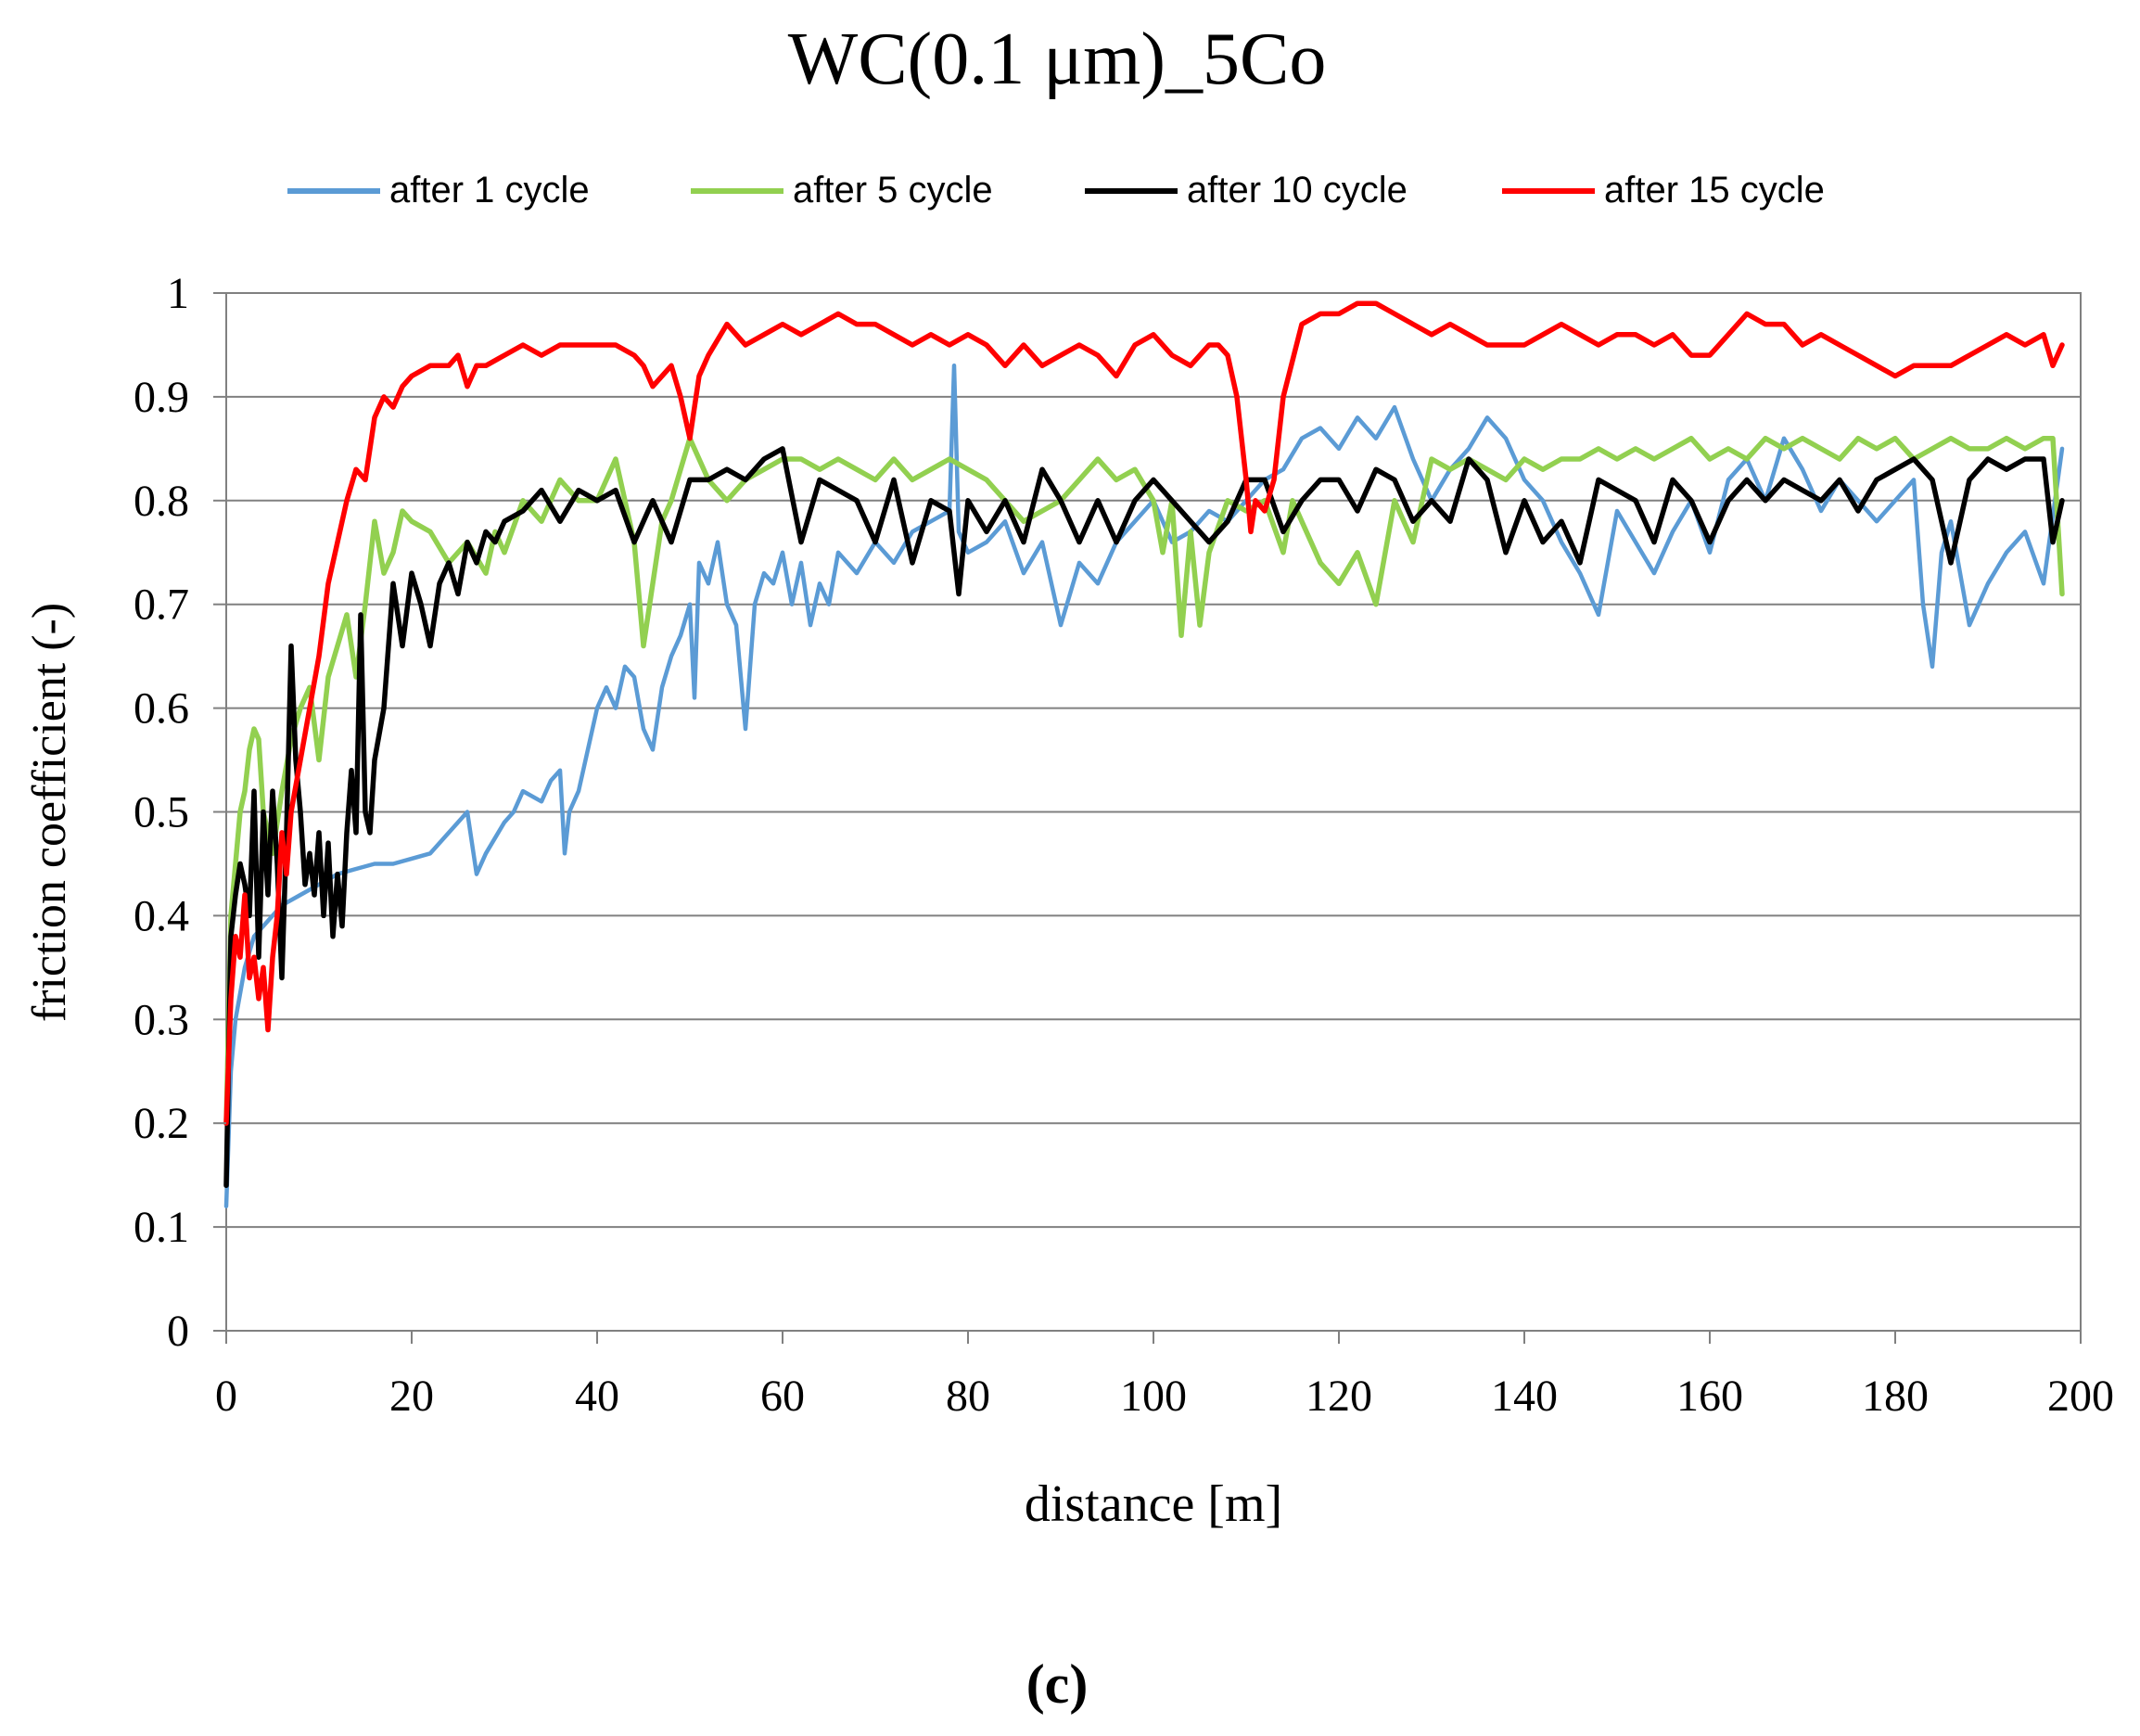  I want to click on legend-item: after 5 cycle, so click(842, 190).